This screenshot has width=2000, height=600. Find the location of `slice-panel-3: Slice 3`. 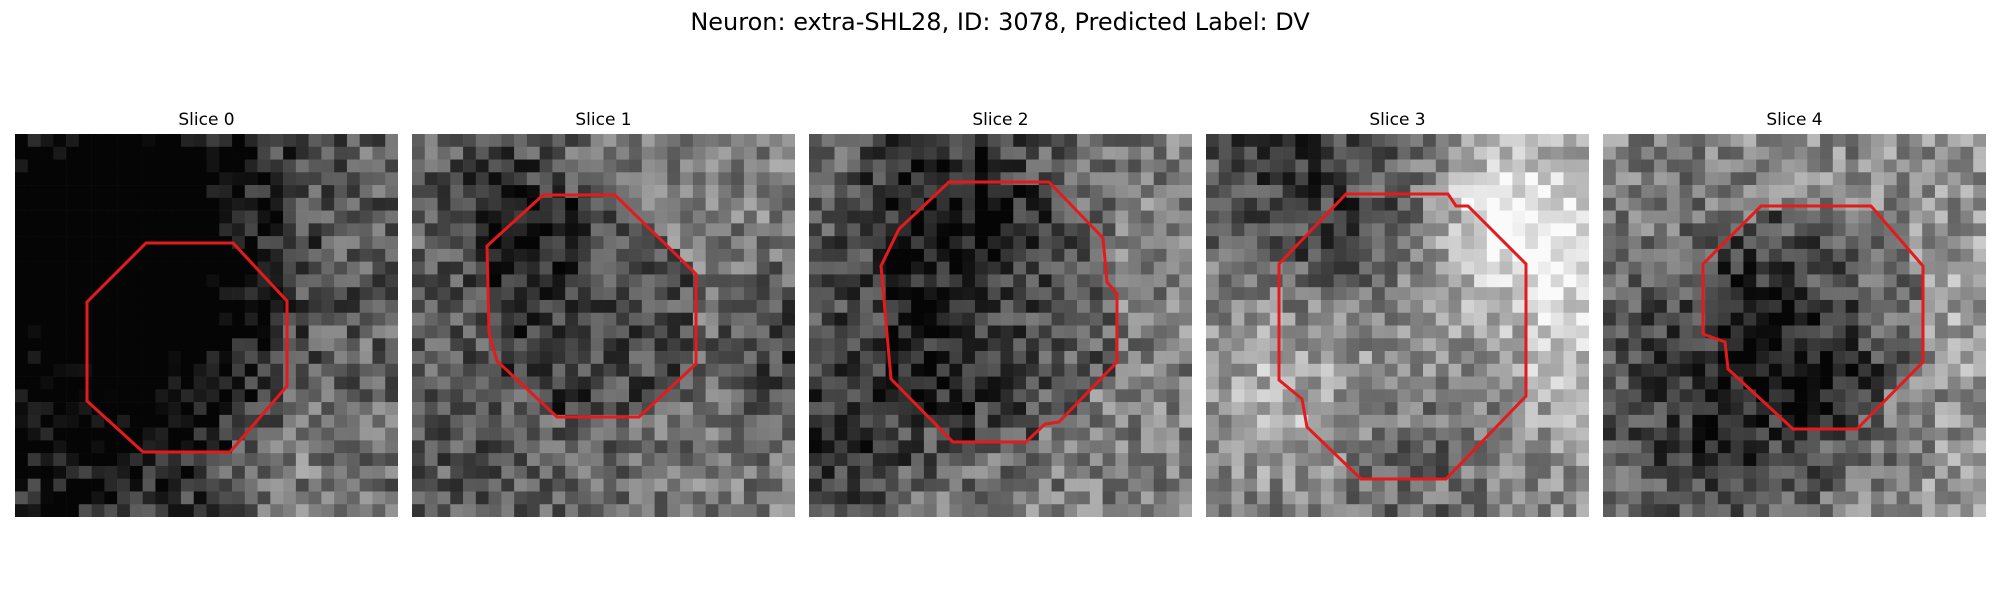

slice-panel-3: Slice 3 is located at coordinates (1397, 313).